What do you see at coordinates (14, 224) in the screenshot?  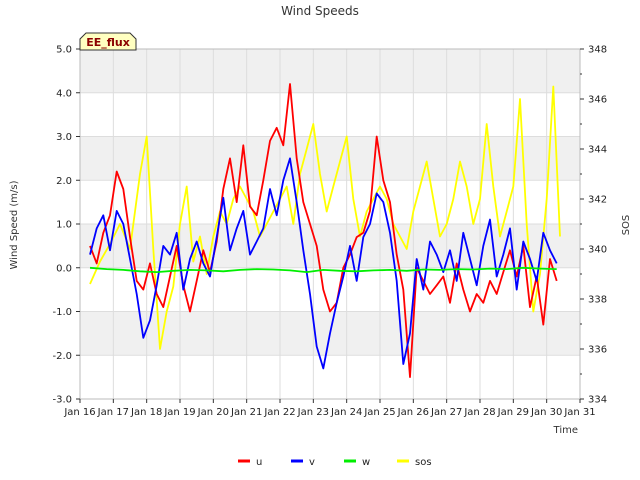 I see `y-axis-label: Wind Speed (m/s)` at bounding box center [14, 224].